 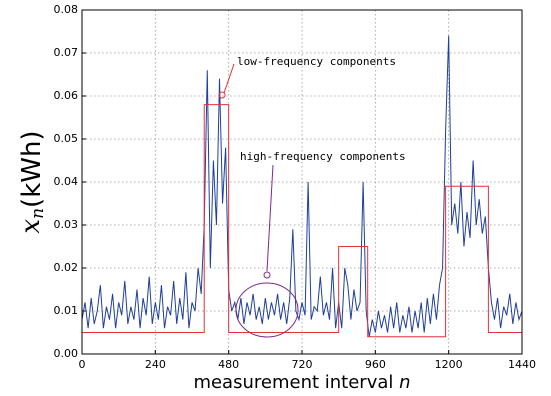 I want to click on y-tick-label: 0.01, so click(x=66, y=310).